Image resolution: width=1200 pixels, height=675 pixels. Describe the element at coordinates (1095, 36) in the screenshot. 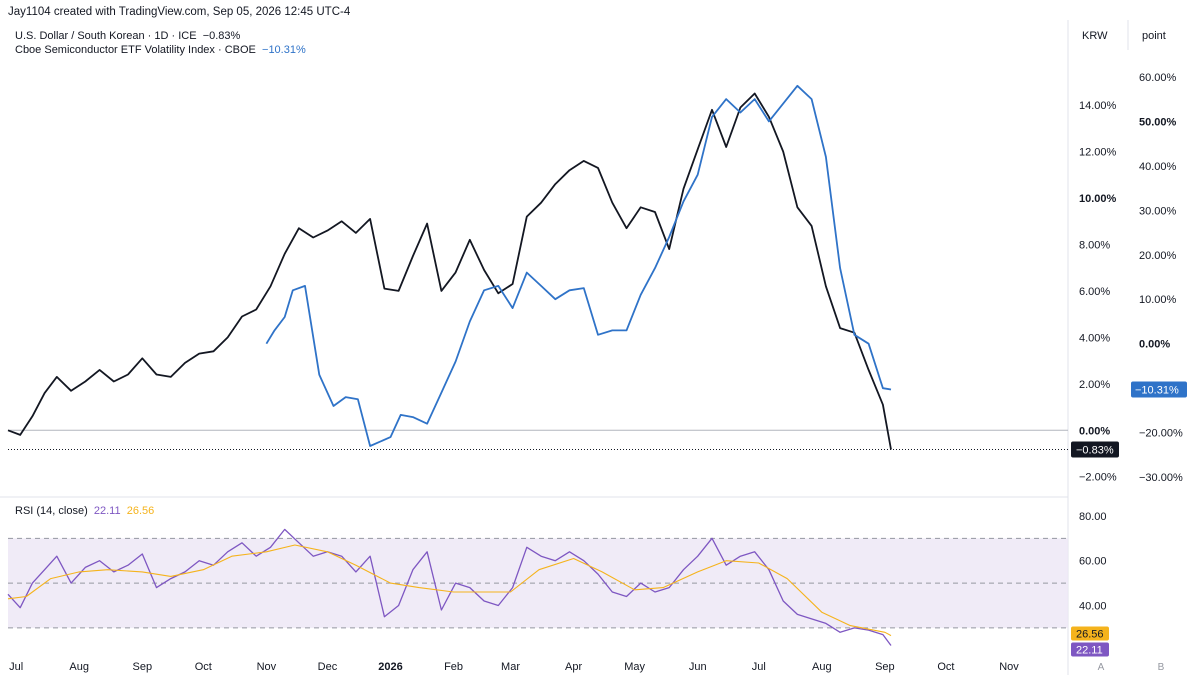

I see `left-scale-unit: KRW` at that location.